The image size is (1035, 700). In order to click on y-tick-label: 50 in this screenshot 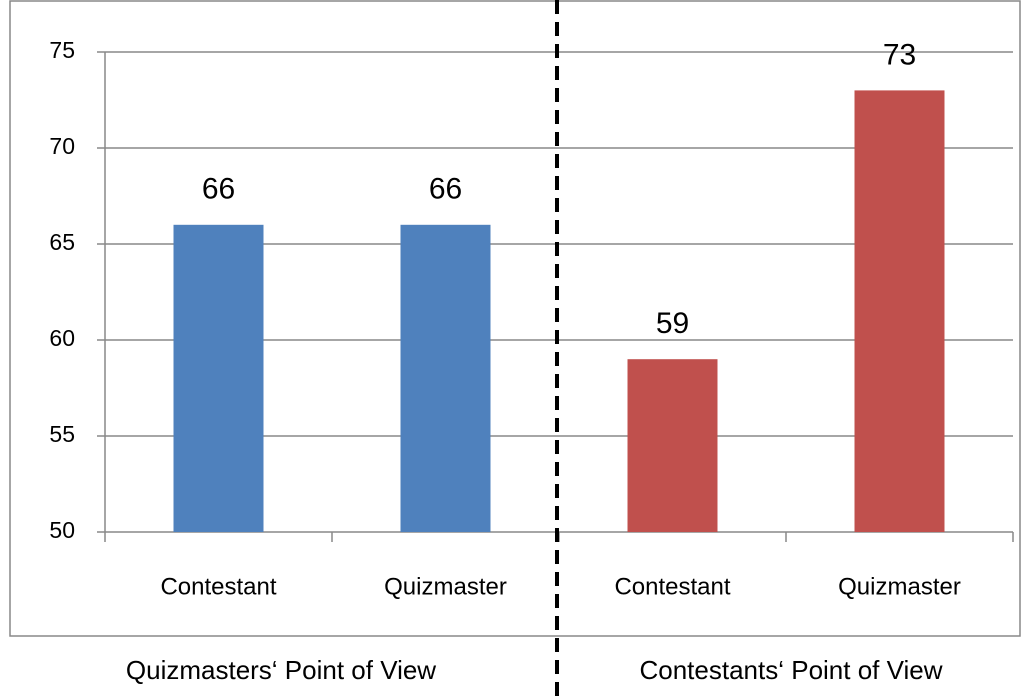, I will do `click(62, 530)`.